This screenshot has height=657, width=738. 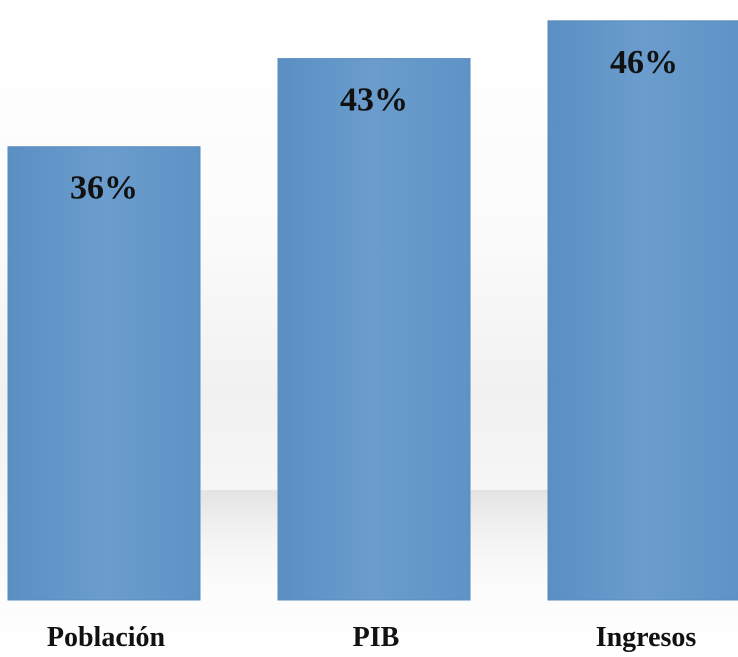 What do you see at coordinates (646, 637) in the screenshot?
I see `category-label: Ingresos` at bounding box center [646, 637].